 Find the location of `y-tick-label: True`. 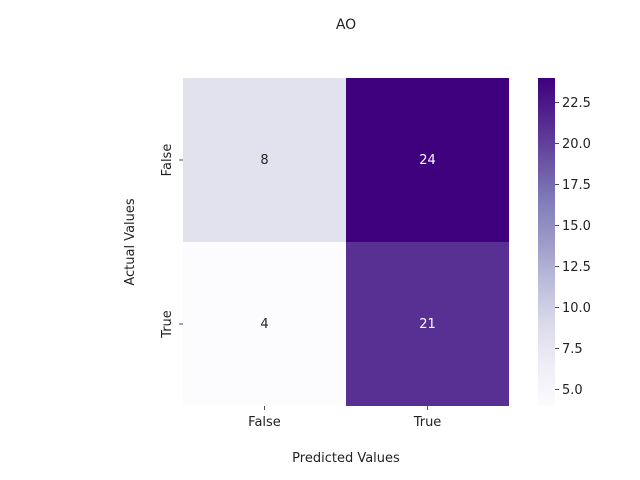

y-tick-label: True is located at coordinates (167, 324).